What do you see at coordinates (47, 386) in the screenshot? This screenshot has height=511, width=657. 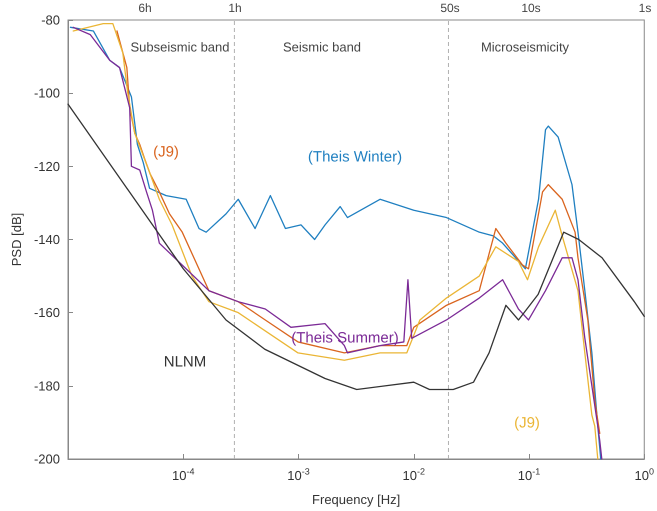 I see `y-tick-label: -180` at bounding box center [47, 386].